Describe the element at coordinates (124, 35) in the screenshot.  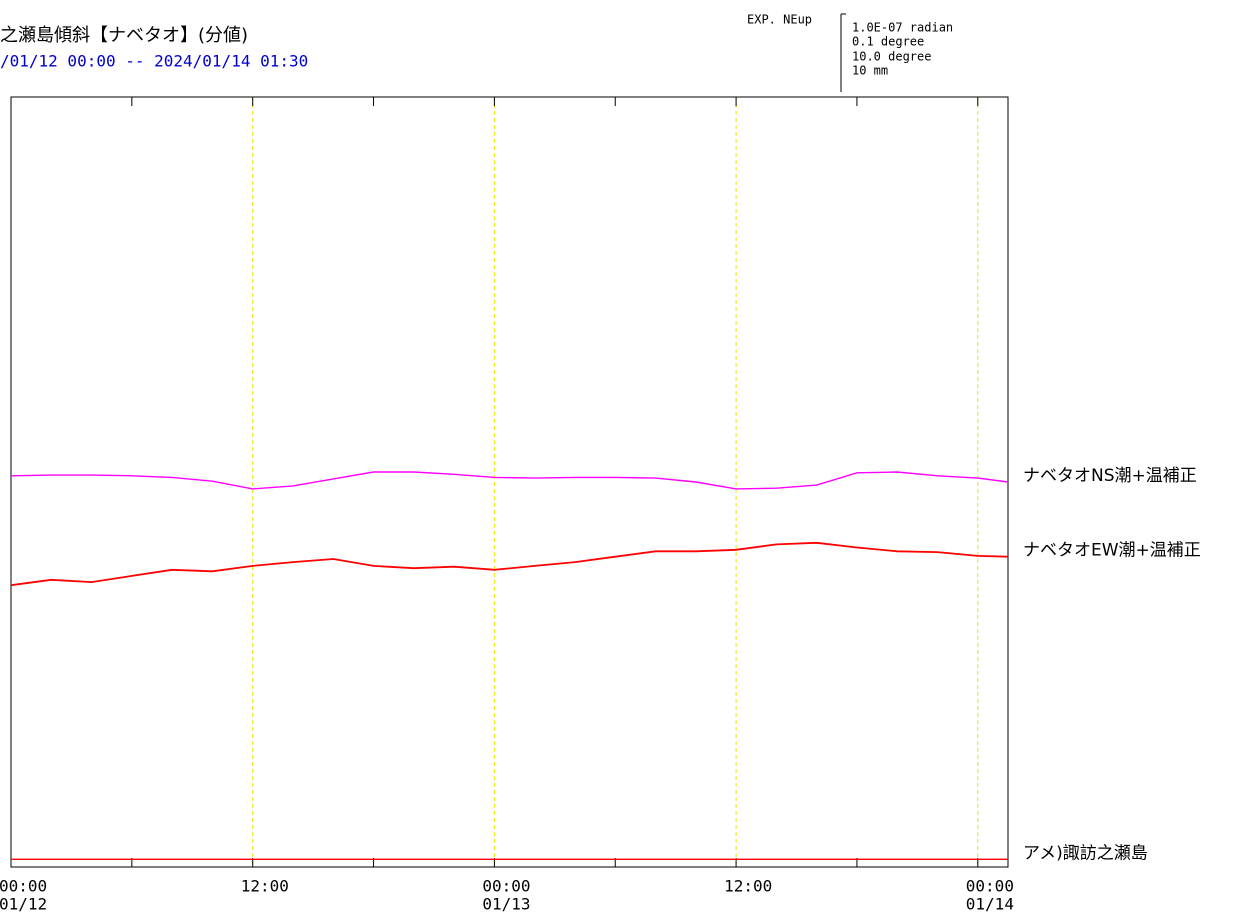
I see `chart-title: 之瀬島傾斜【ナベタオ】(分値)` at that location.